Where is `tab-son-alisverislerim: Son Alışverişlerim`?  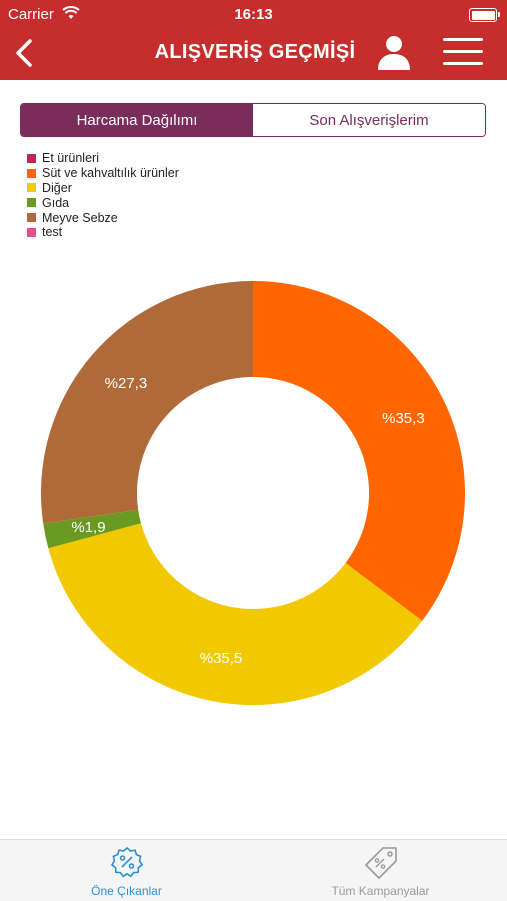 tab-son-alisverislerim: Son Alışverişlerim is located at coordinates (369, 120).